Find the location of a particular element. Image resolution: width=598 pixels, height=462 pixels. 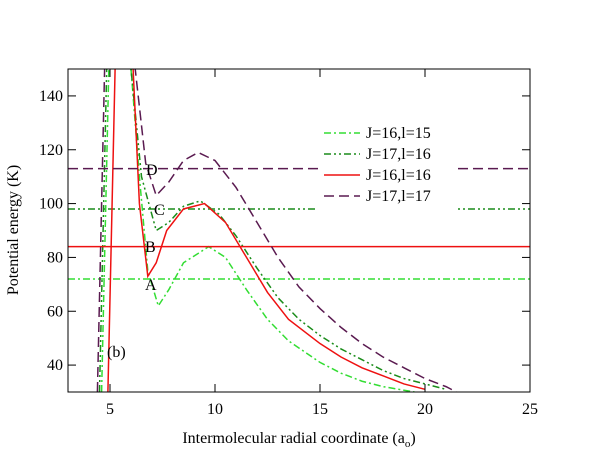

y-axis-label: Potential energy (K) is located at coordinates (13, 230).